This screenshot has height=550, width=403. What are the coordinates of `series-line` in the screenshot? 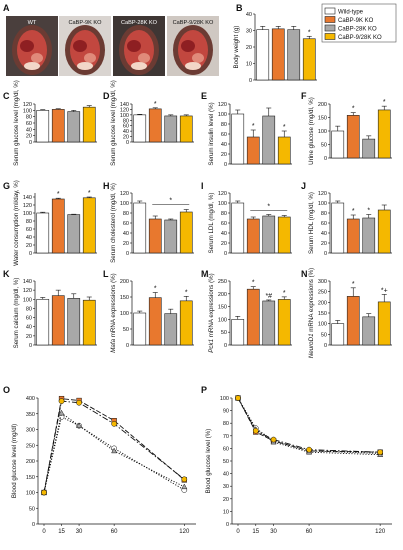 It's located at (309, 425).